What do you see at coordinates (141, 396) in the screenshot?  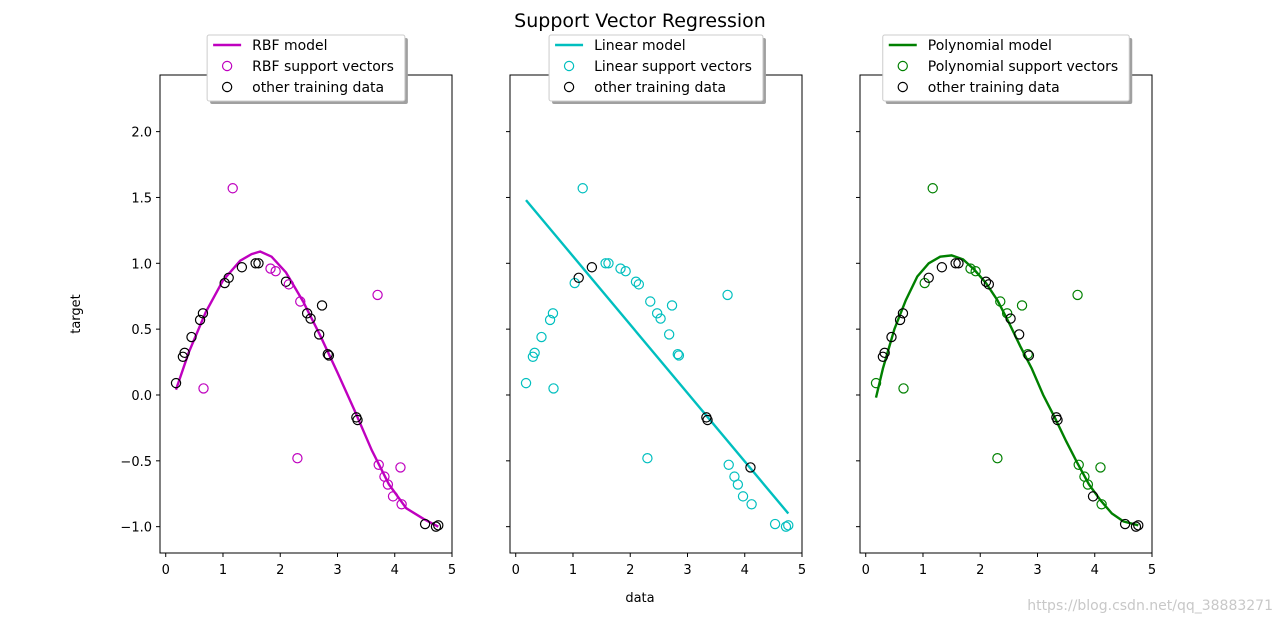 I see `y-tick-label: 0.0` at bounding box center [141, 396].